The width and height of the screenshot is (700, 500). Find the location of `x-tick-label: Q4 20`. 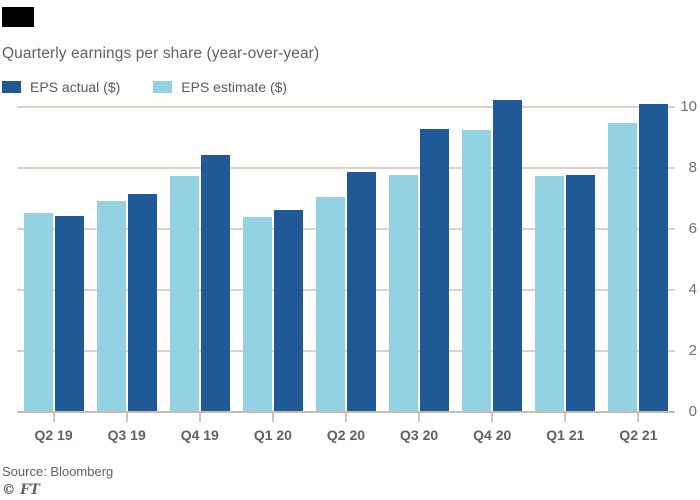

x-tick-label: Q4 20 is located at coordinates (492, 435).